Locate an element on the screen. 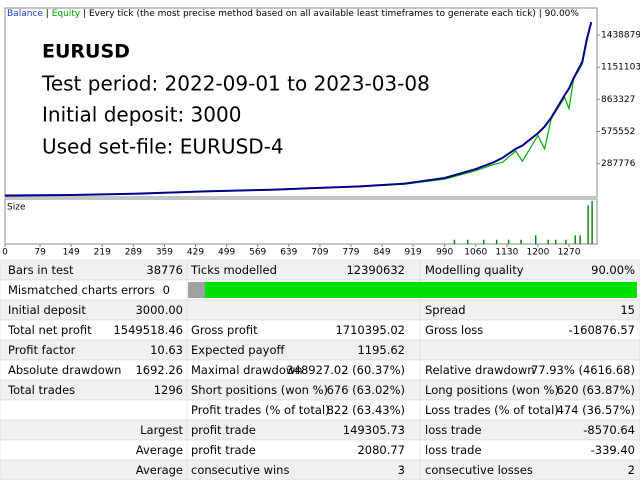  cell: Expected payoff is located at coordinates (238, 350).